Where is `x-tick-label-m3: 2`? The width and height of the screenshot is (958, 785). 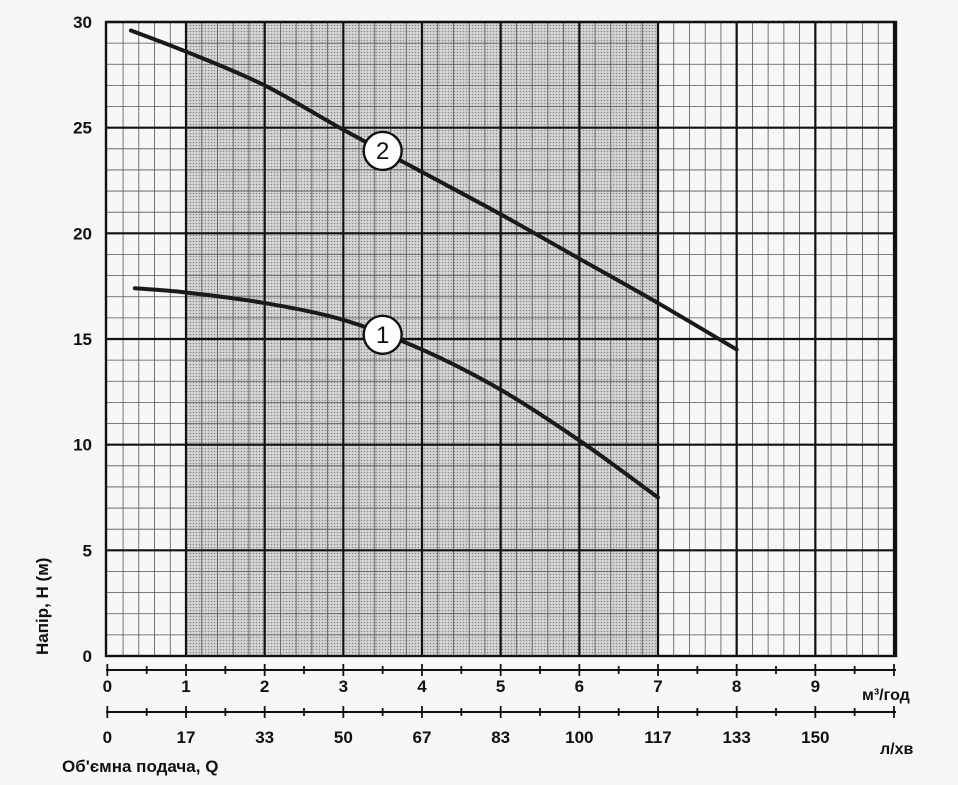 x-tick-label-m3: 2 is located at coordinates (264, 686).